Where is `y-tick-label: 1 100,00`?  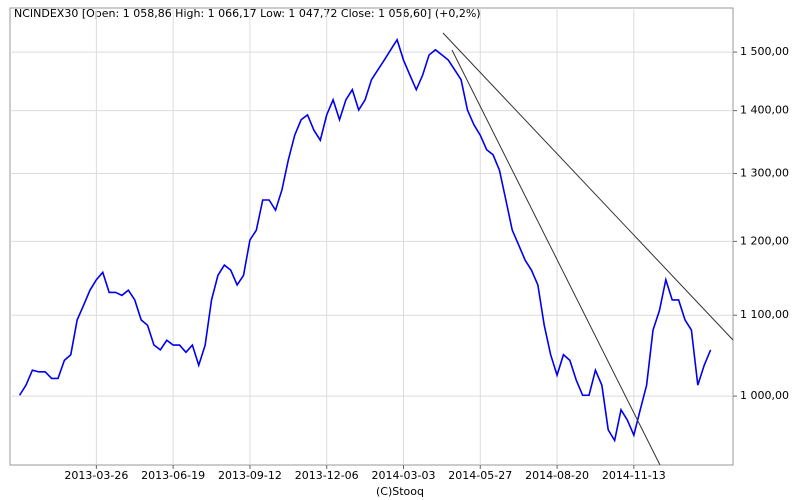
y-tick-label: 1 100,00 is located at coordinates (764, 314).